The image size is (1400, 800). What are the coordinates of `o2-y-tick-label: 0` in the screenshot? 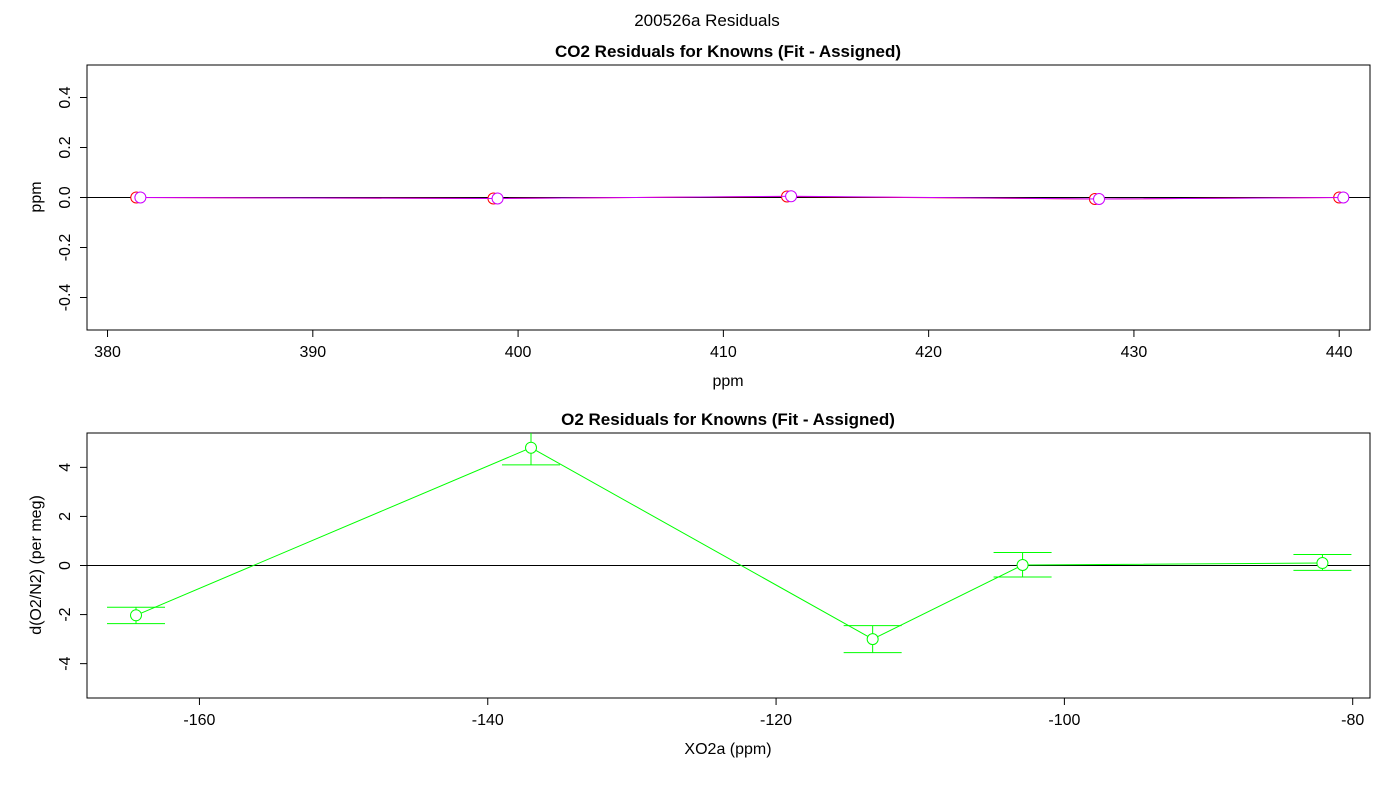 It's located at (65, 565).